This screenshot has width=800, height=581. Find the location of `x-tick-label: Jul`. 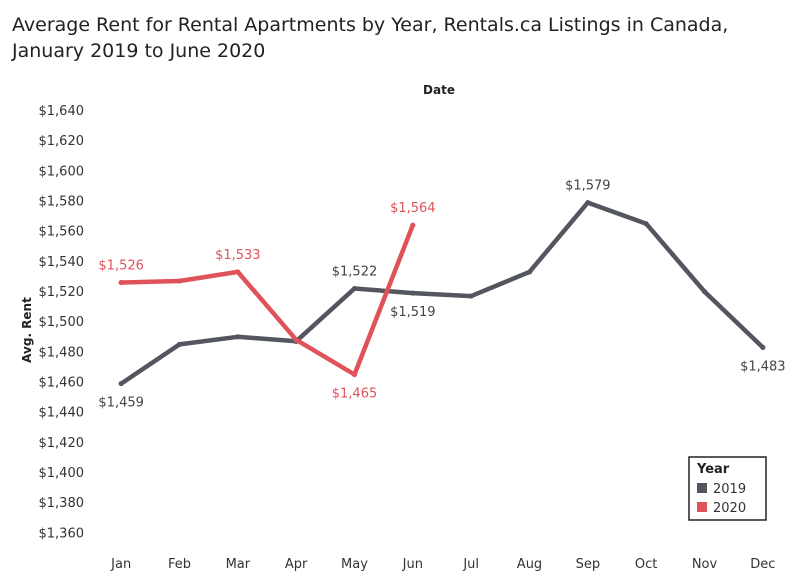

x-tick-label: Jul is located at coordinates (470, 564).